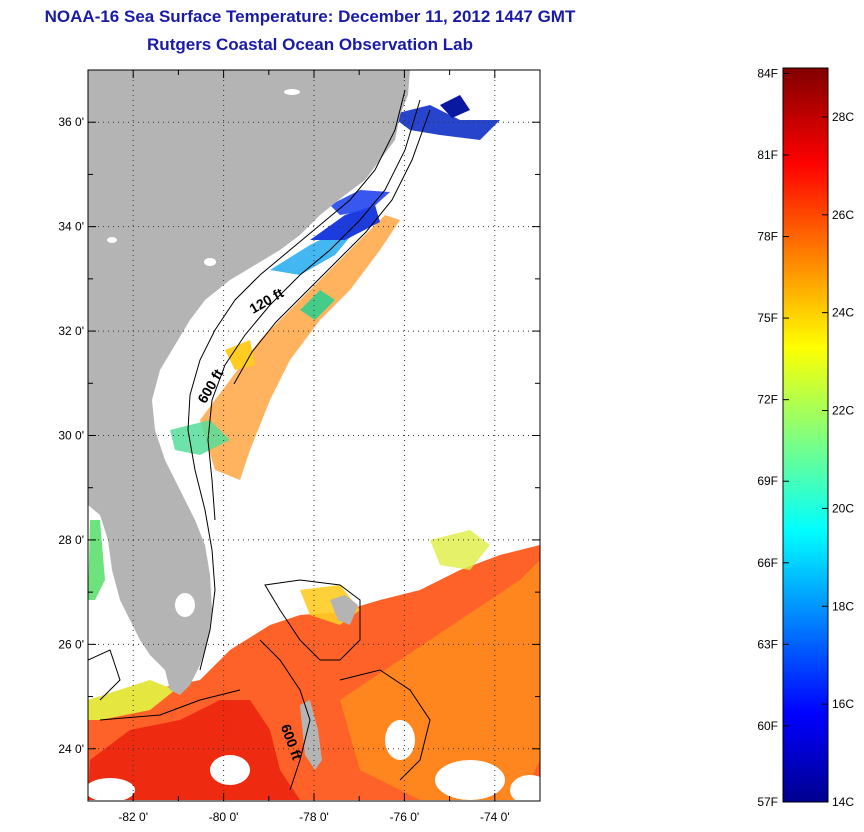 The height and width of the screenshot is (832, 864). I want to click on colorbar-label-c: 20C, so click(843, 508).